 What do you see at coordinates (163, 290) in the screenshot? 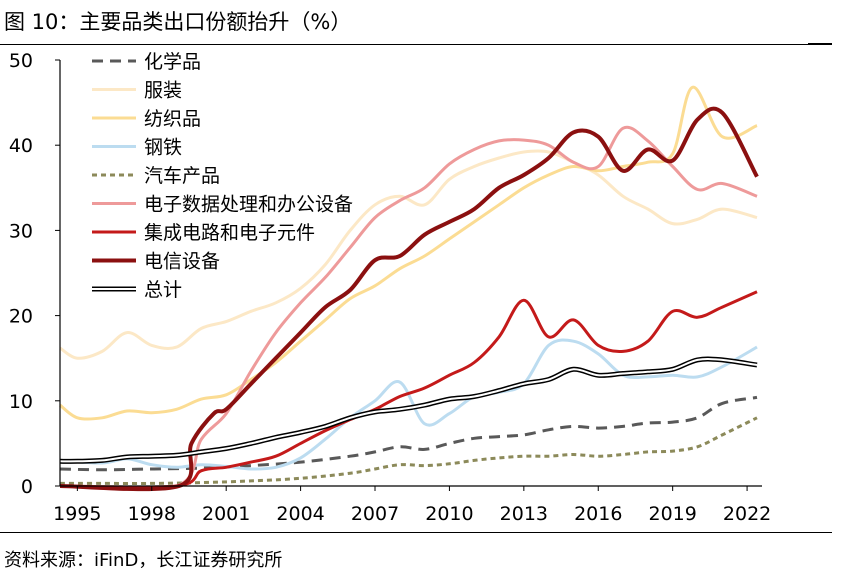
I see `legend-label-total: 总计` at bounding box center [163, 290].